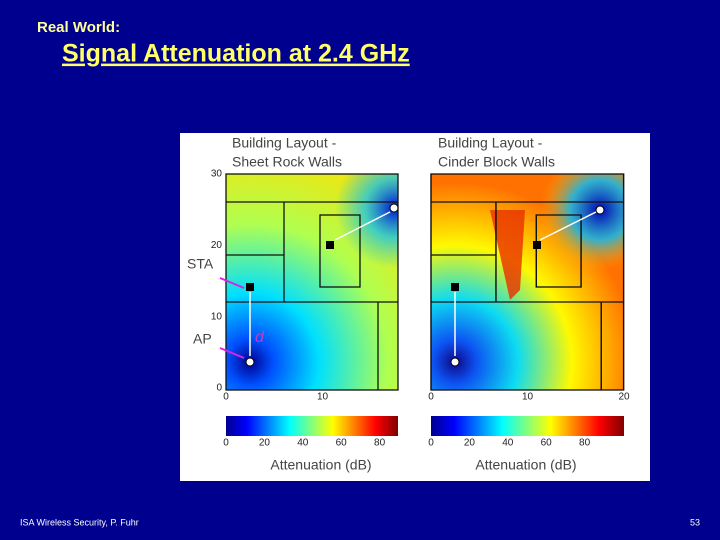  What do you see at coordinates (79, 522) in the screenshot?
I see `footer-left: ISA Wireless Security, P. Fuhr` at bounding box center [79, 522].